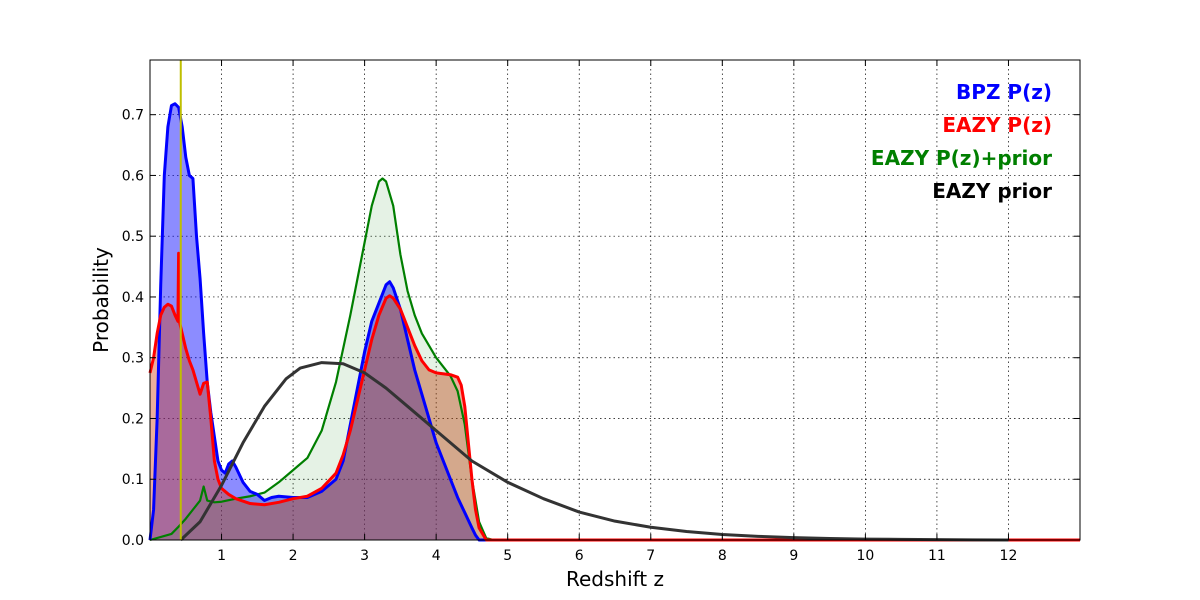 Image resolution: width=1200 pixels, height=600 pixels. I want to click on x-tick-label: 6, so click(579, 556).